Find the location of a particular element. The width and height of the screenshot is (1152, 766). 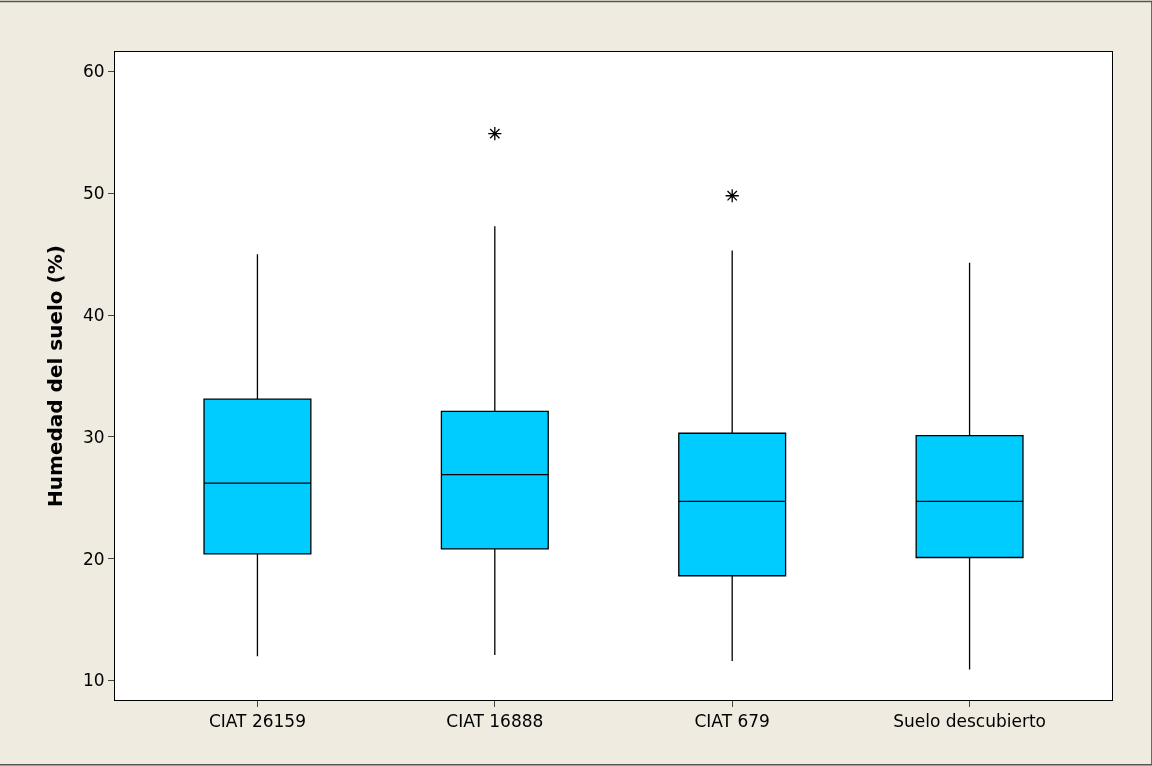

y-axis-title: Humedad del suelo (%) is located at coordinates (55, 376).